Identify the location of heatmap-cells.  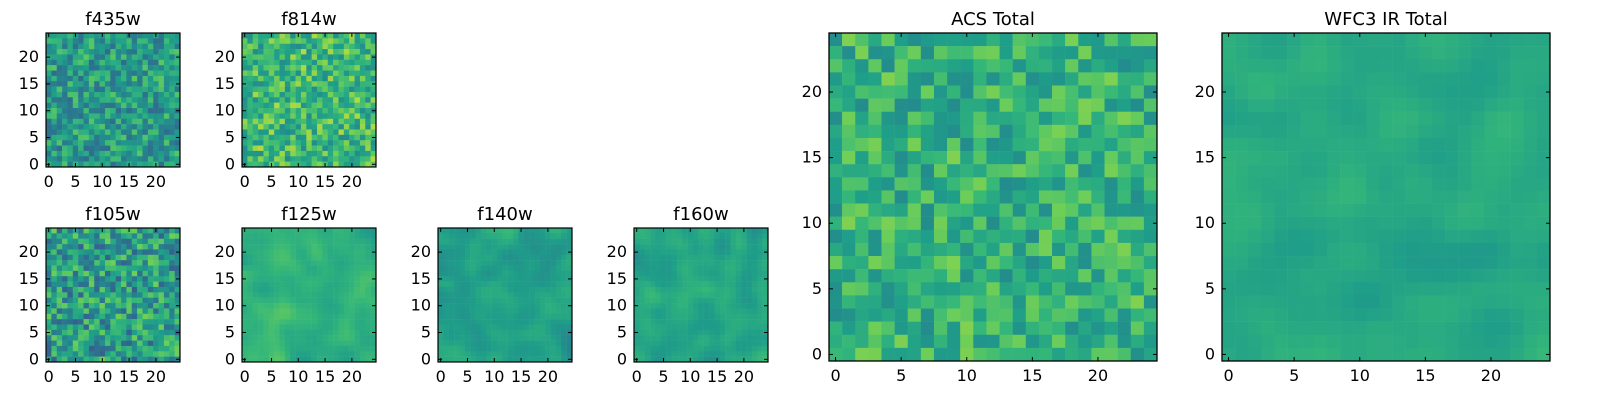
(113, 100).